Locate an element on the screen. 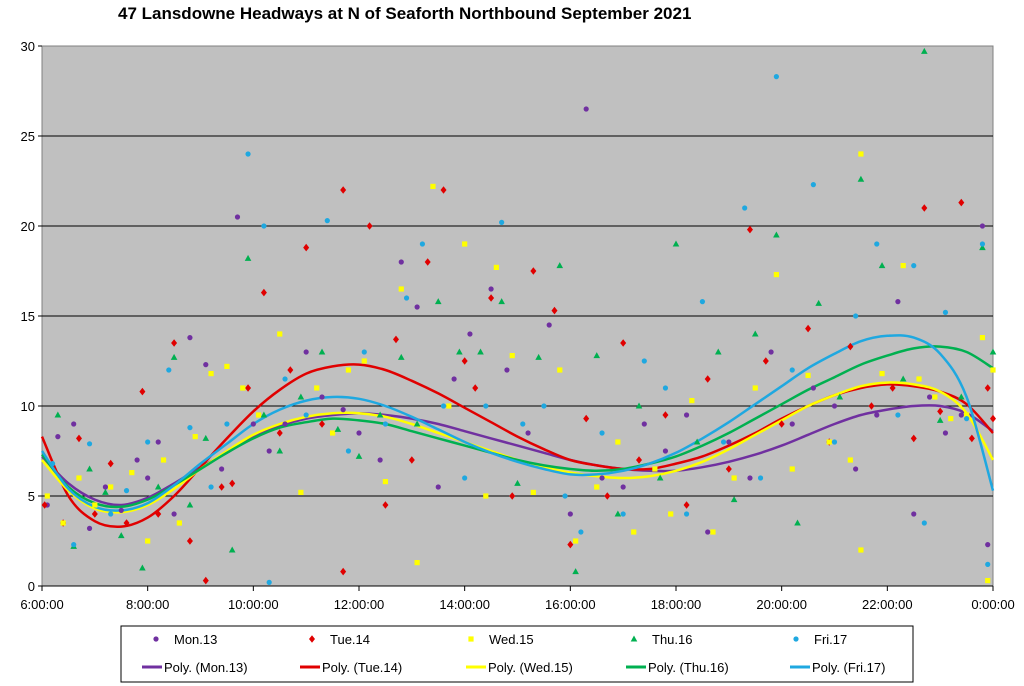  legend-label: Mon.13 is located at coordinates (195, 639).